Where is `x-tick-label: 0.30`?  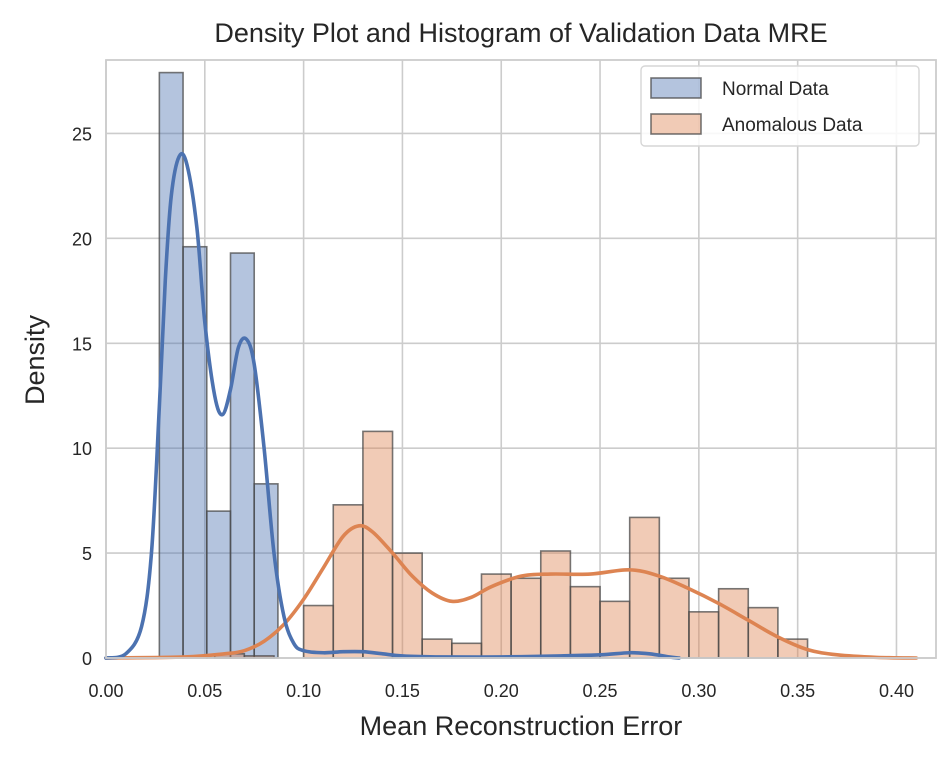 x-tick-label: 0.30 is located at coordinates (698, 691).